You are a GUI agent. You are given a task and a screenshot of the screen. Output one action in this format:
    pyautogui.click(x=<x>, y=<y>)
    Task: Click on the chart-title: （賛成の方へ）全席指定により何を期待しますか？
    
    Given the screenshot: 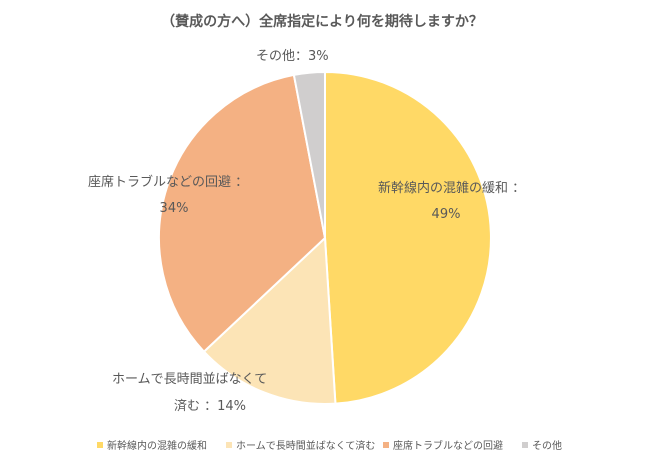 What is the action you would take?
    pyautogui.click(x=322, y=21)
    